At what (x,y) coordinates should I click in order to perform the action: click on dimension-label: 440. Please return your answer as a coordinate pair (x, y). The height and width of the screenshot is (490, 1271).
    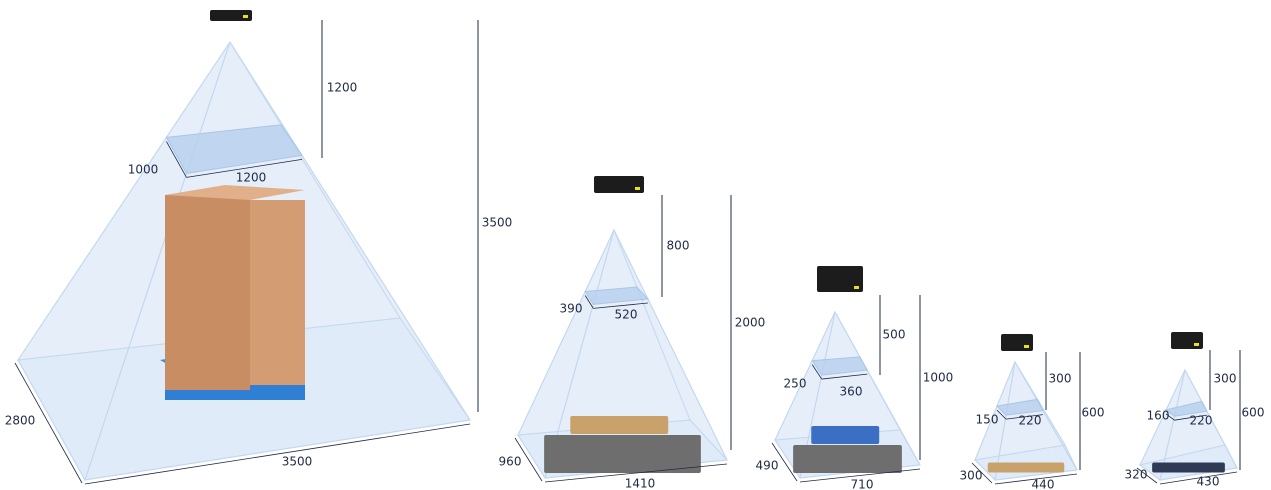
    Looking at the image, I should click on (1043, 484).